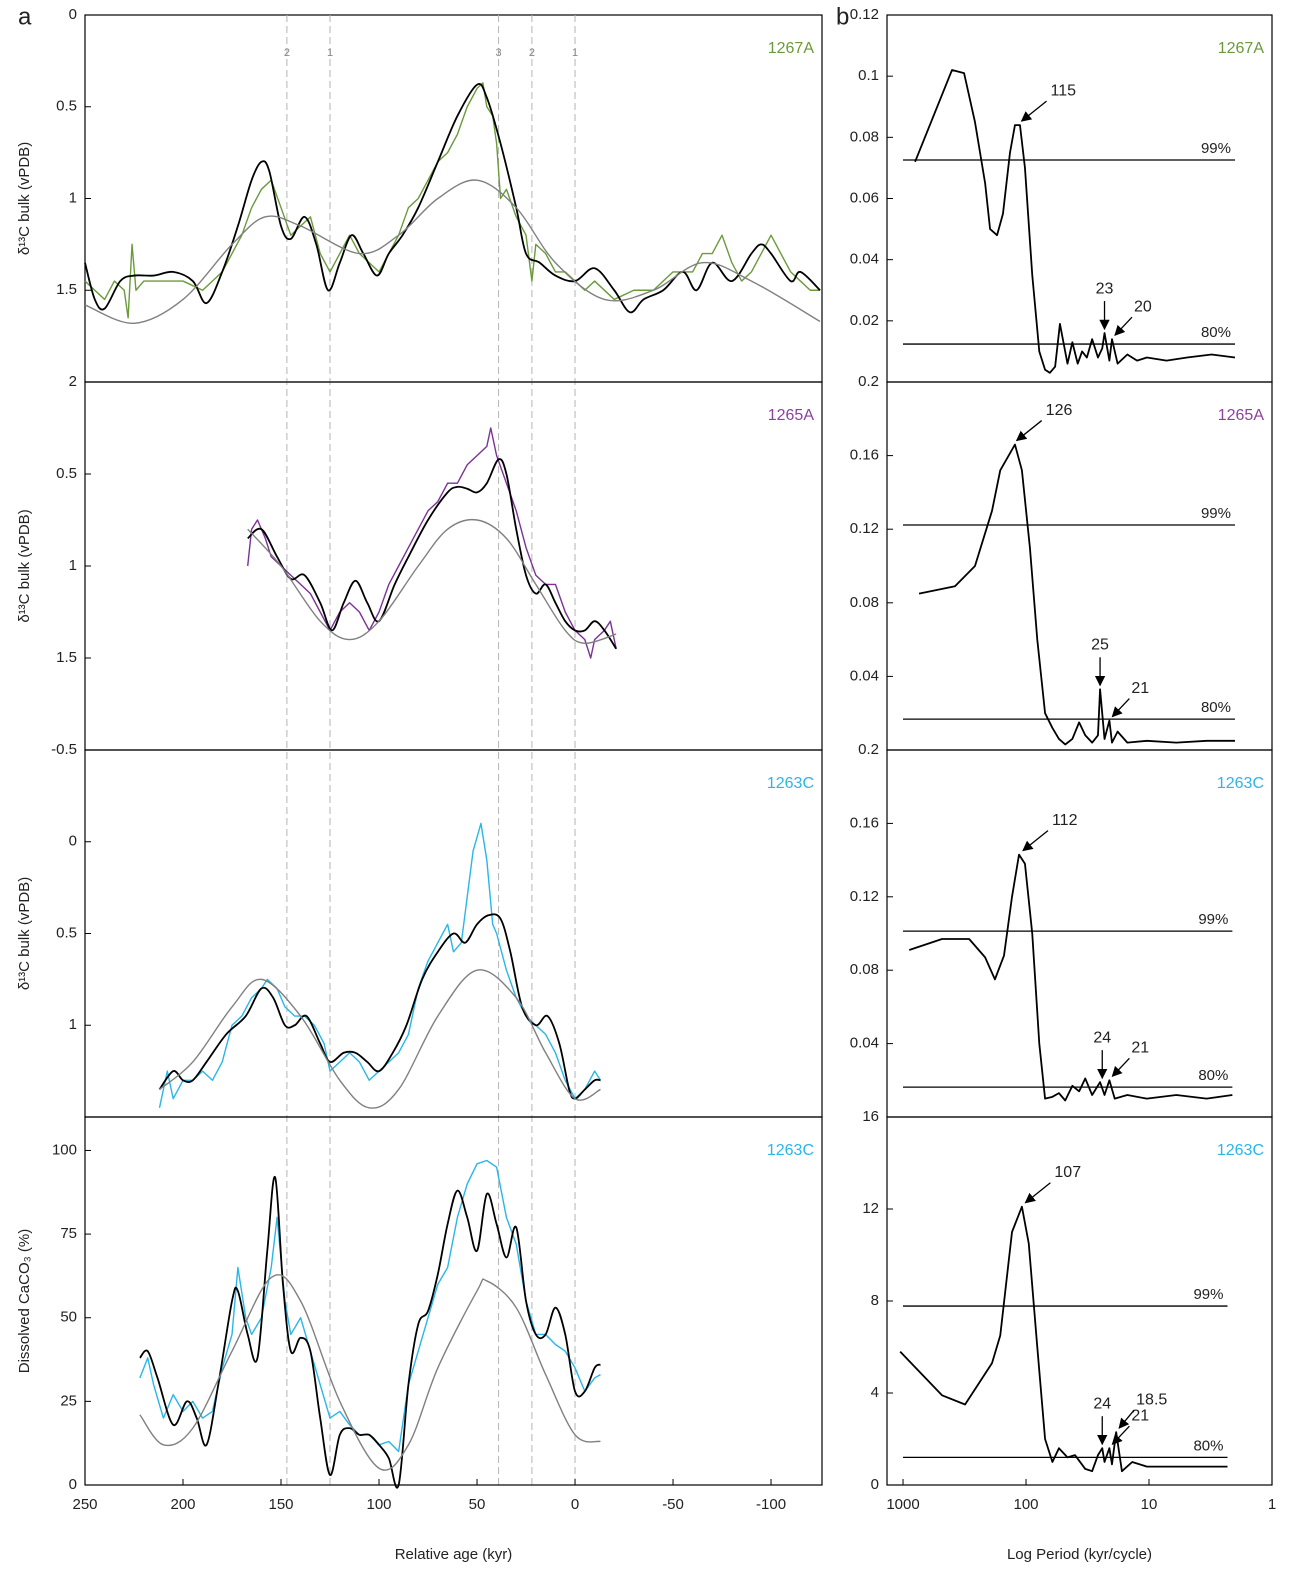 The width and height of the screenshot is (1297, 1589). What do you see at coordinates (68, 1317) in the screenshot?
I see `y-tick-label: 50` at bounding box center [68, 1317].